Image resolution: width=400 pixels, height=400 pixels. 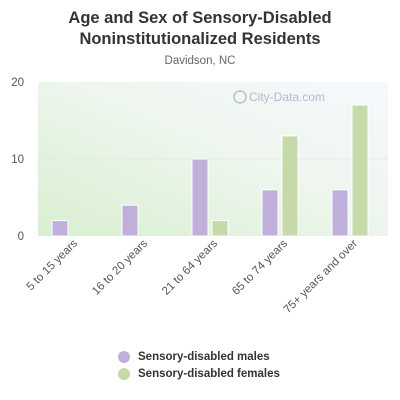 I want to click on legend-swatch-males, so click(x=124, y=357).